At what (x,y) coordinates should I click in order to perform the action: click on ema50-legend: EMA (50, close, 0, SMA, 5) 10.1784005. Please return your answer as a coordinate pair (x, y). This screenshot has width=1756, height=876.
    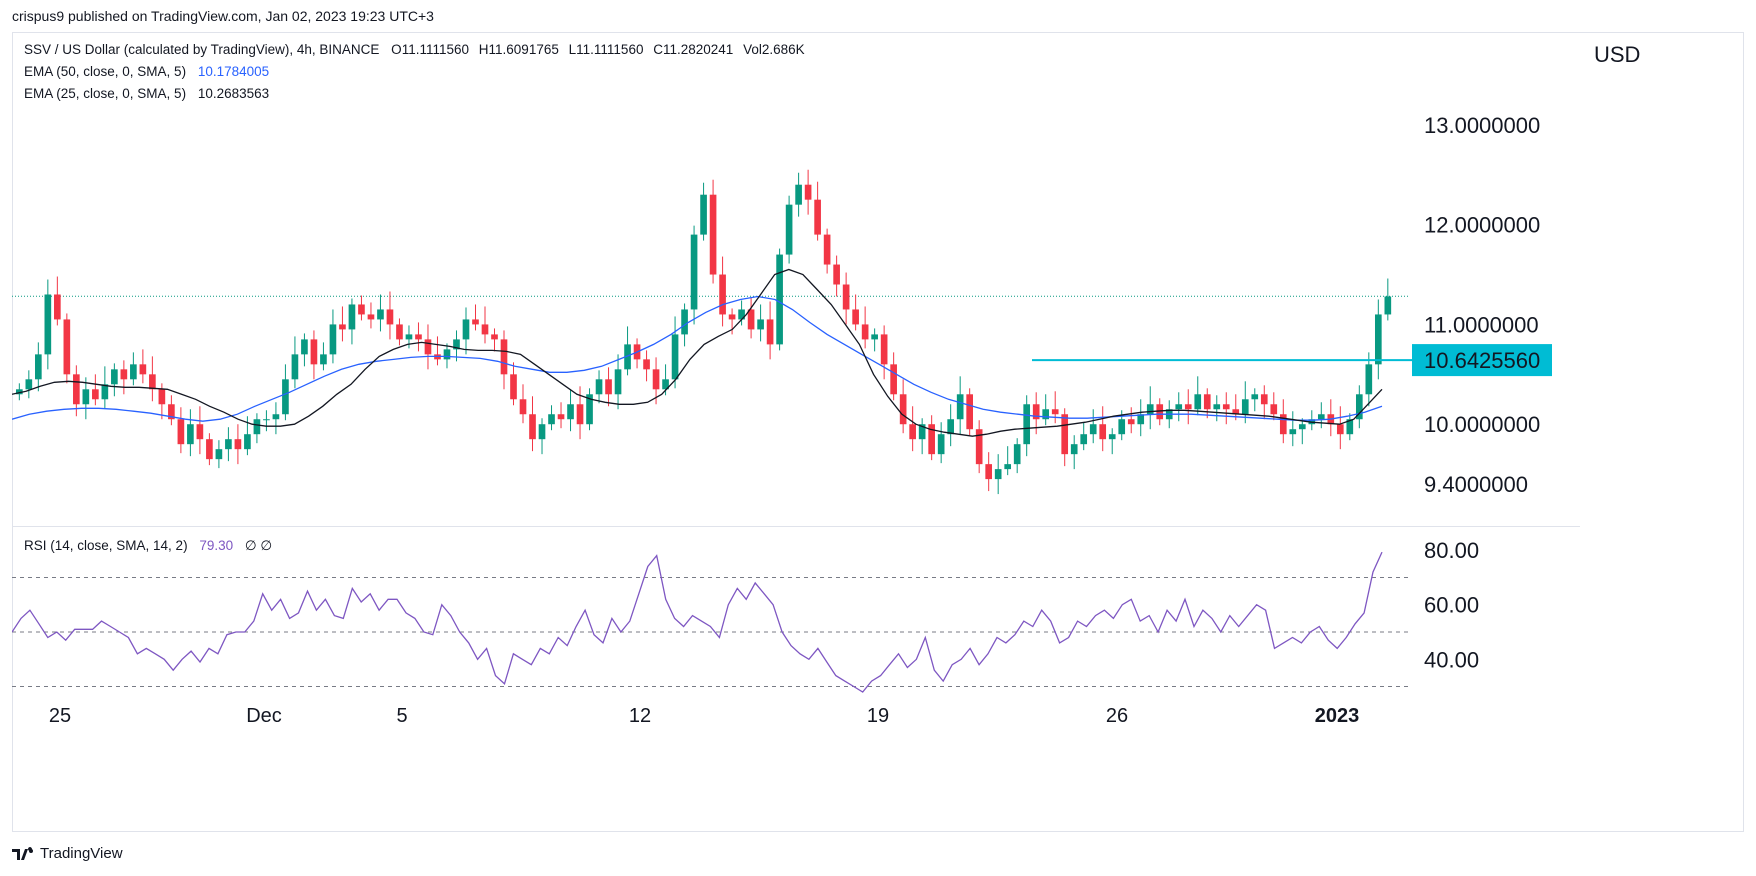
    Looking at the image, I should click on (146, 71).